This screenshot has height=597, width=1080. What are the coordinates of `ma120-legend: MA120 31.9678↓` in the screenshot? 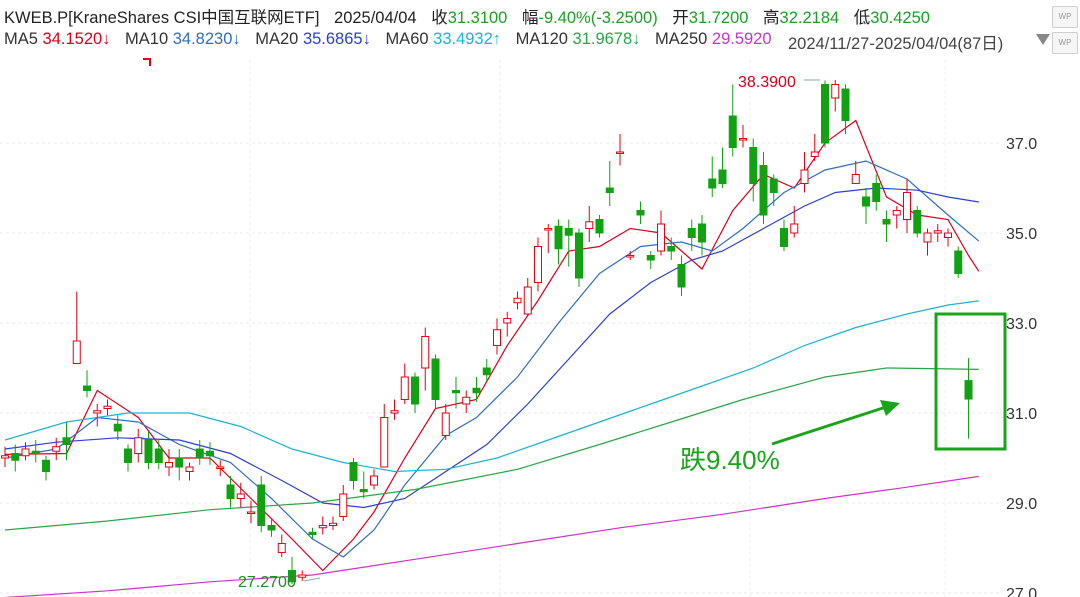 It's located at (578, 39).